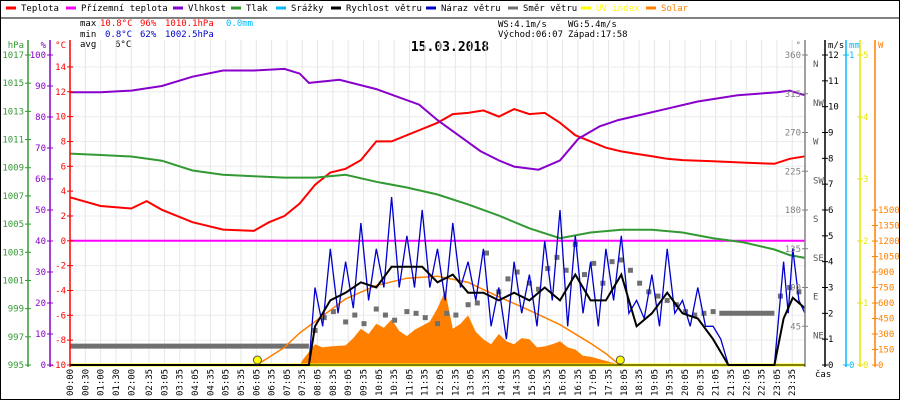 This screenshot has height=400, width=900. Describe the element at coordinates (833, 108) in the screenshot. I see `axis-tick-label: 10` at that location.